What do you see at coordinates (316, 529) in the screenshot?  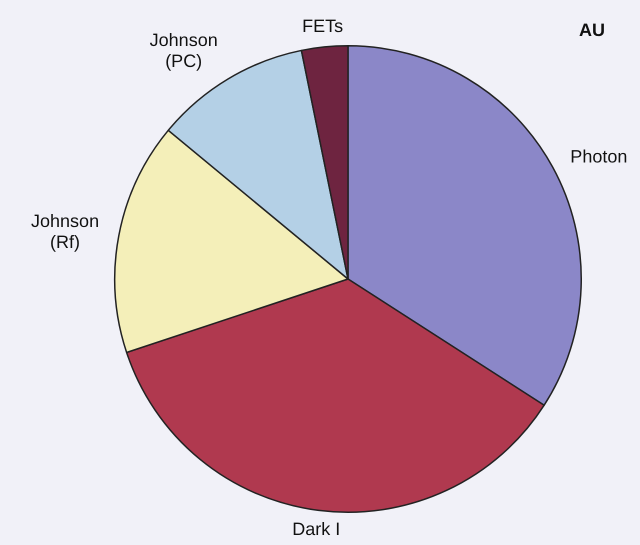 I see `slice-label: Dark I` at bounding box center [316, 529].